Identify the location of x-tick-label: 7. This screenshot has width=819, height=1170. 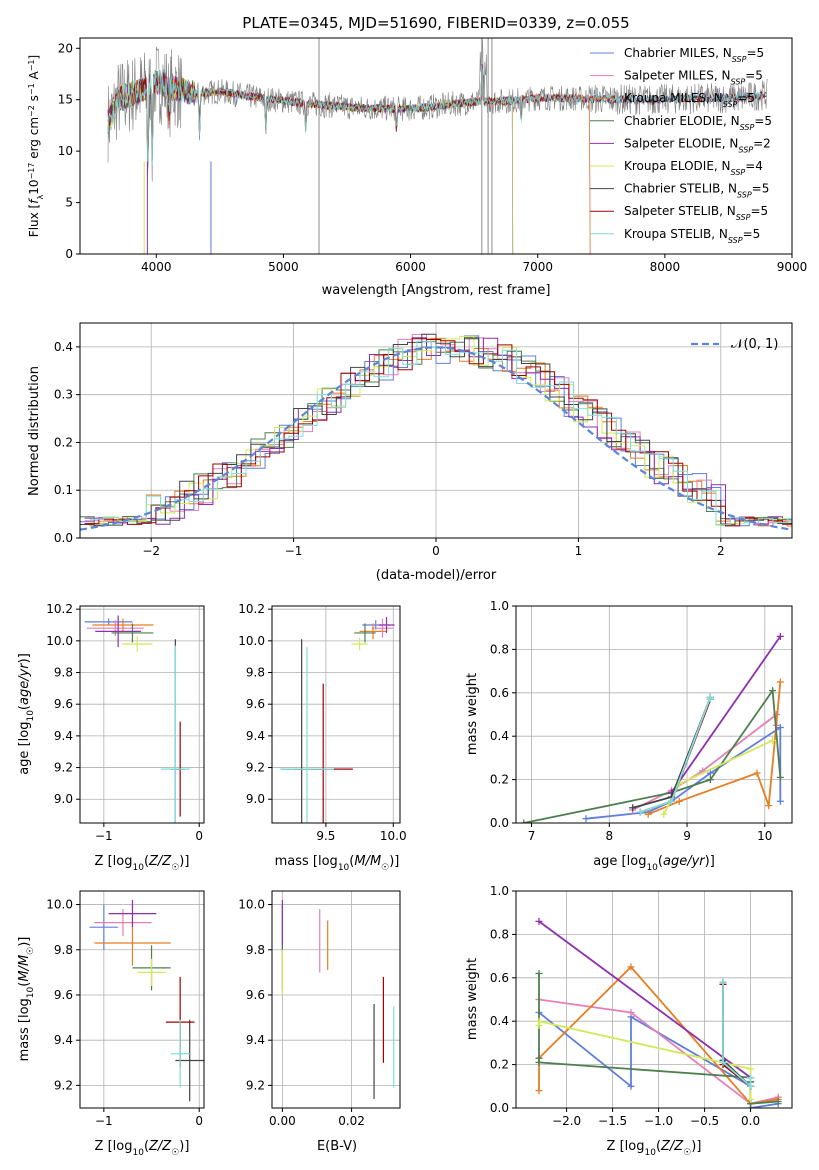
(532, 836).